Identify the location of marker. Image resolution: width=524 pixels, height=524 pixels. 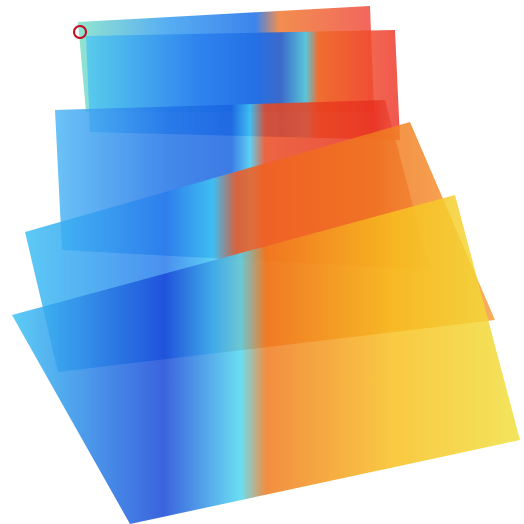
(80, 32).